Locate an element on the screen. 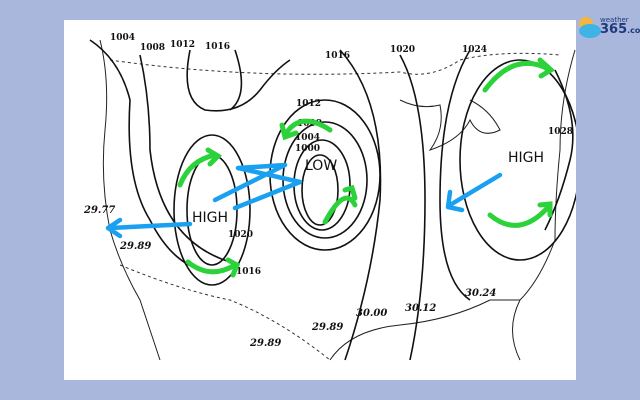 This screenshot has width=640, height=400. cloud-sun-icon is located at coordinates (590, 27).